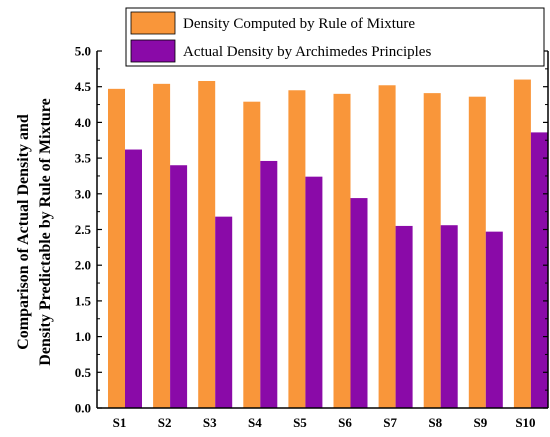 Image resolution: width=550 pixels, height=437 pixels. Describe the element at coordinates (83, 193) in the screenshot. I see `y-tick-label: 3.0` at that location.